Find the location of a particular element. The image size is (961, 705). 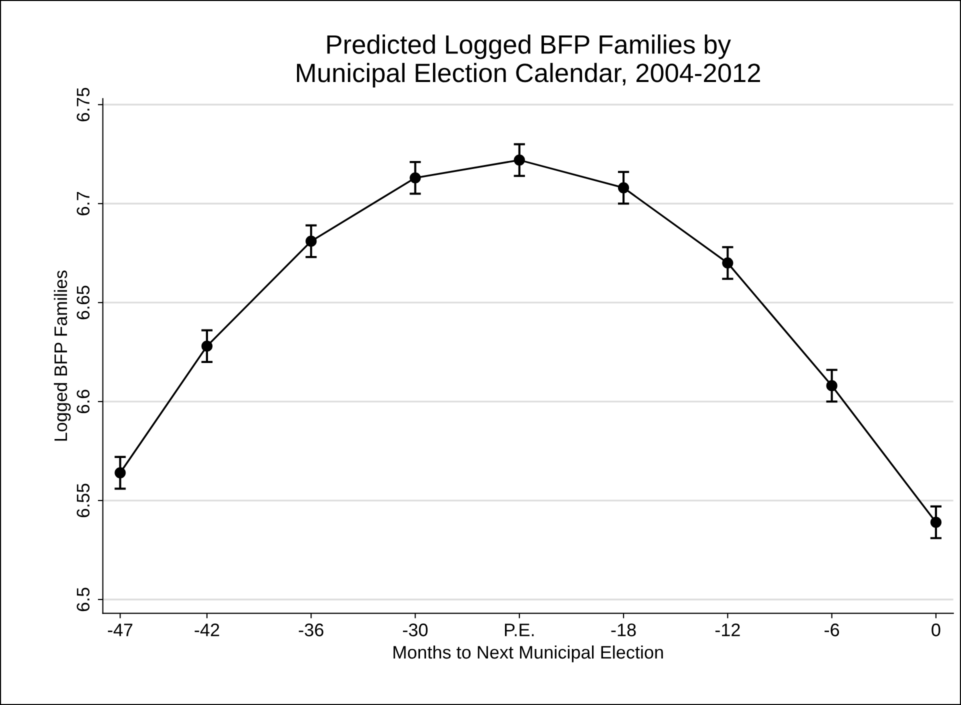

y-tick-label: 6.55 is located at coordinates (83, 501).